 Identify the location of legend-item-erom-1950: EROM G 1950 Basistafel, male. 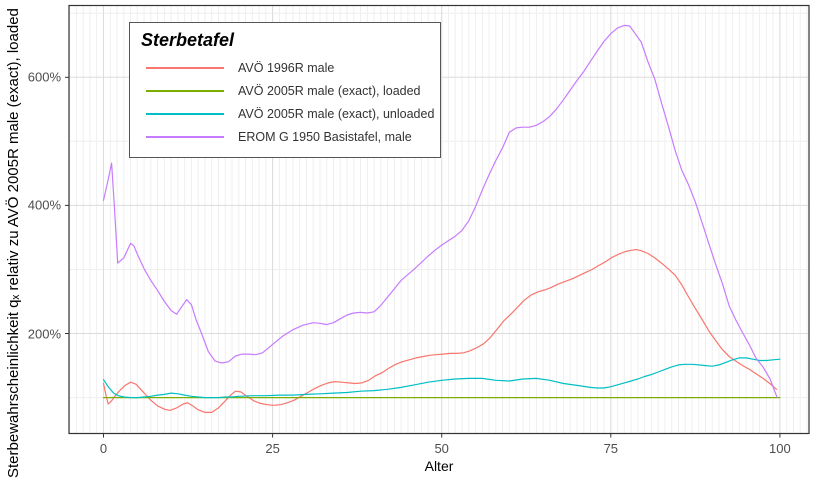
(291, 137).